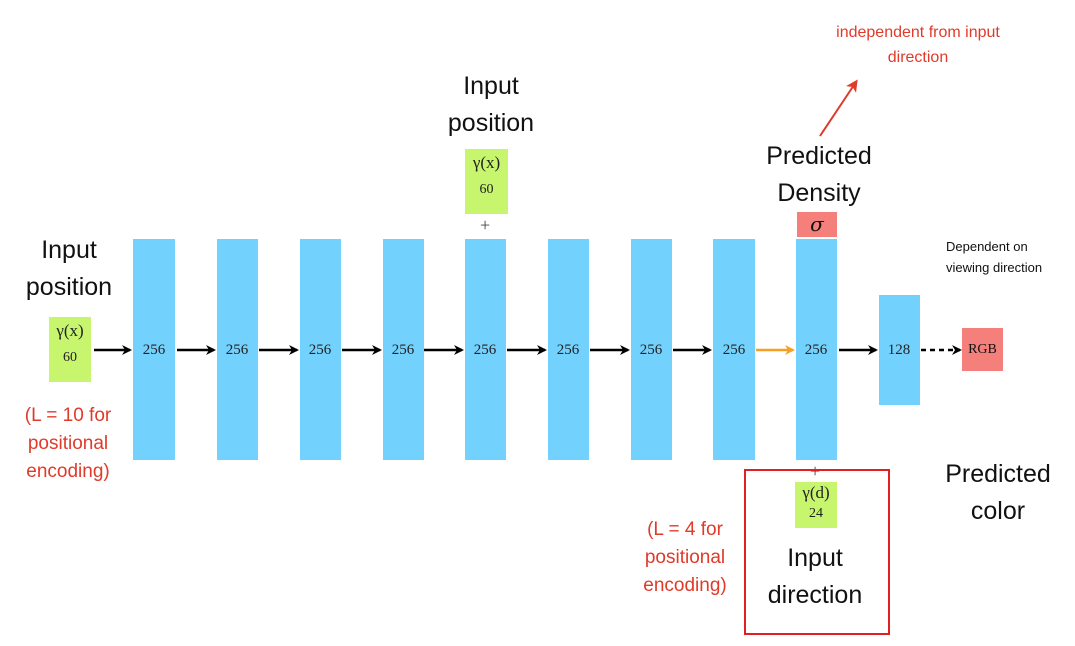  What do you see at coordinates (685, 529) in the screenshot?
I see `note-line: (L = 4 for` at bounding box center [685, 529].